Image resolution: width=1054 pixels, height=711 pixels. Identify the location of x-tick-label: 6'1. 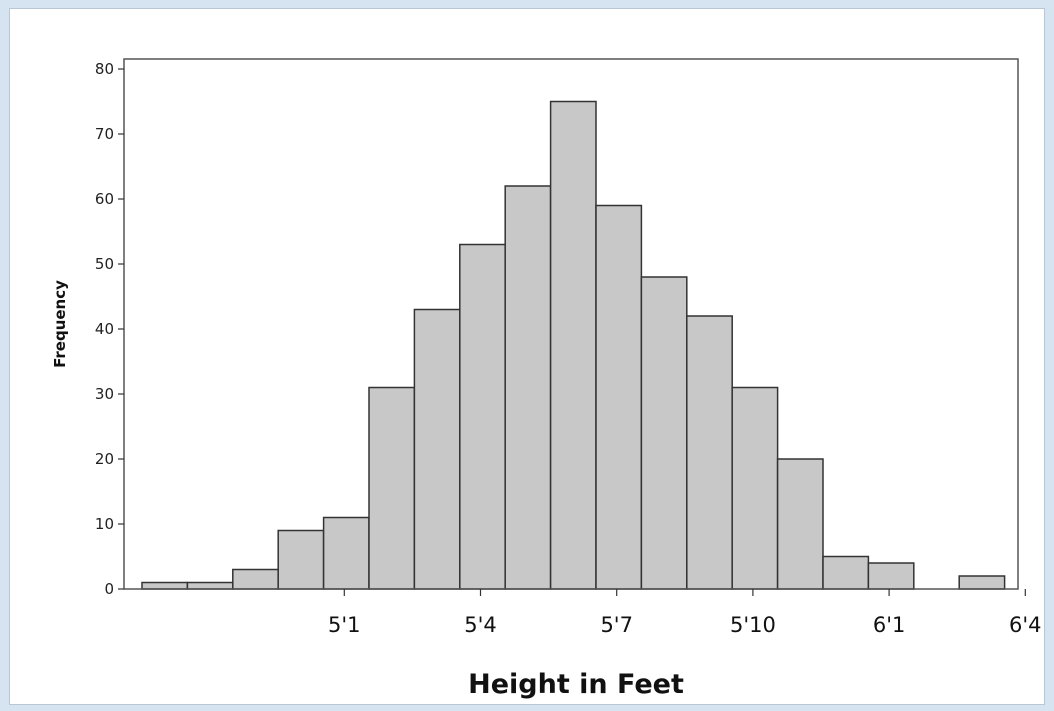
(889, 625).